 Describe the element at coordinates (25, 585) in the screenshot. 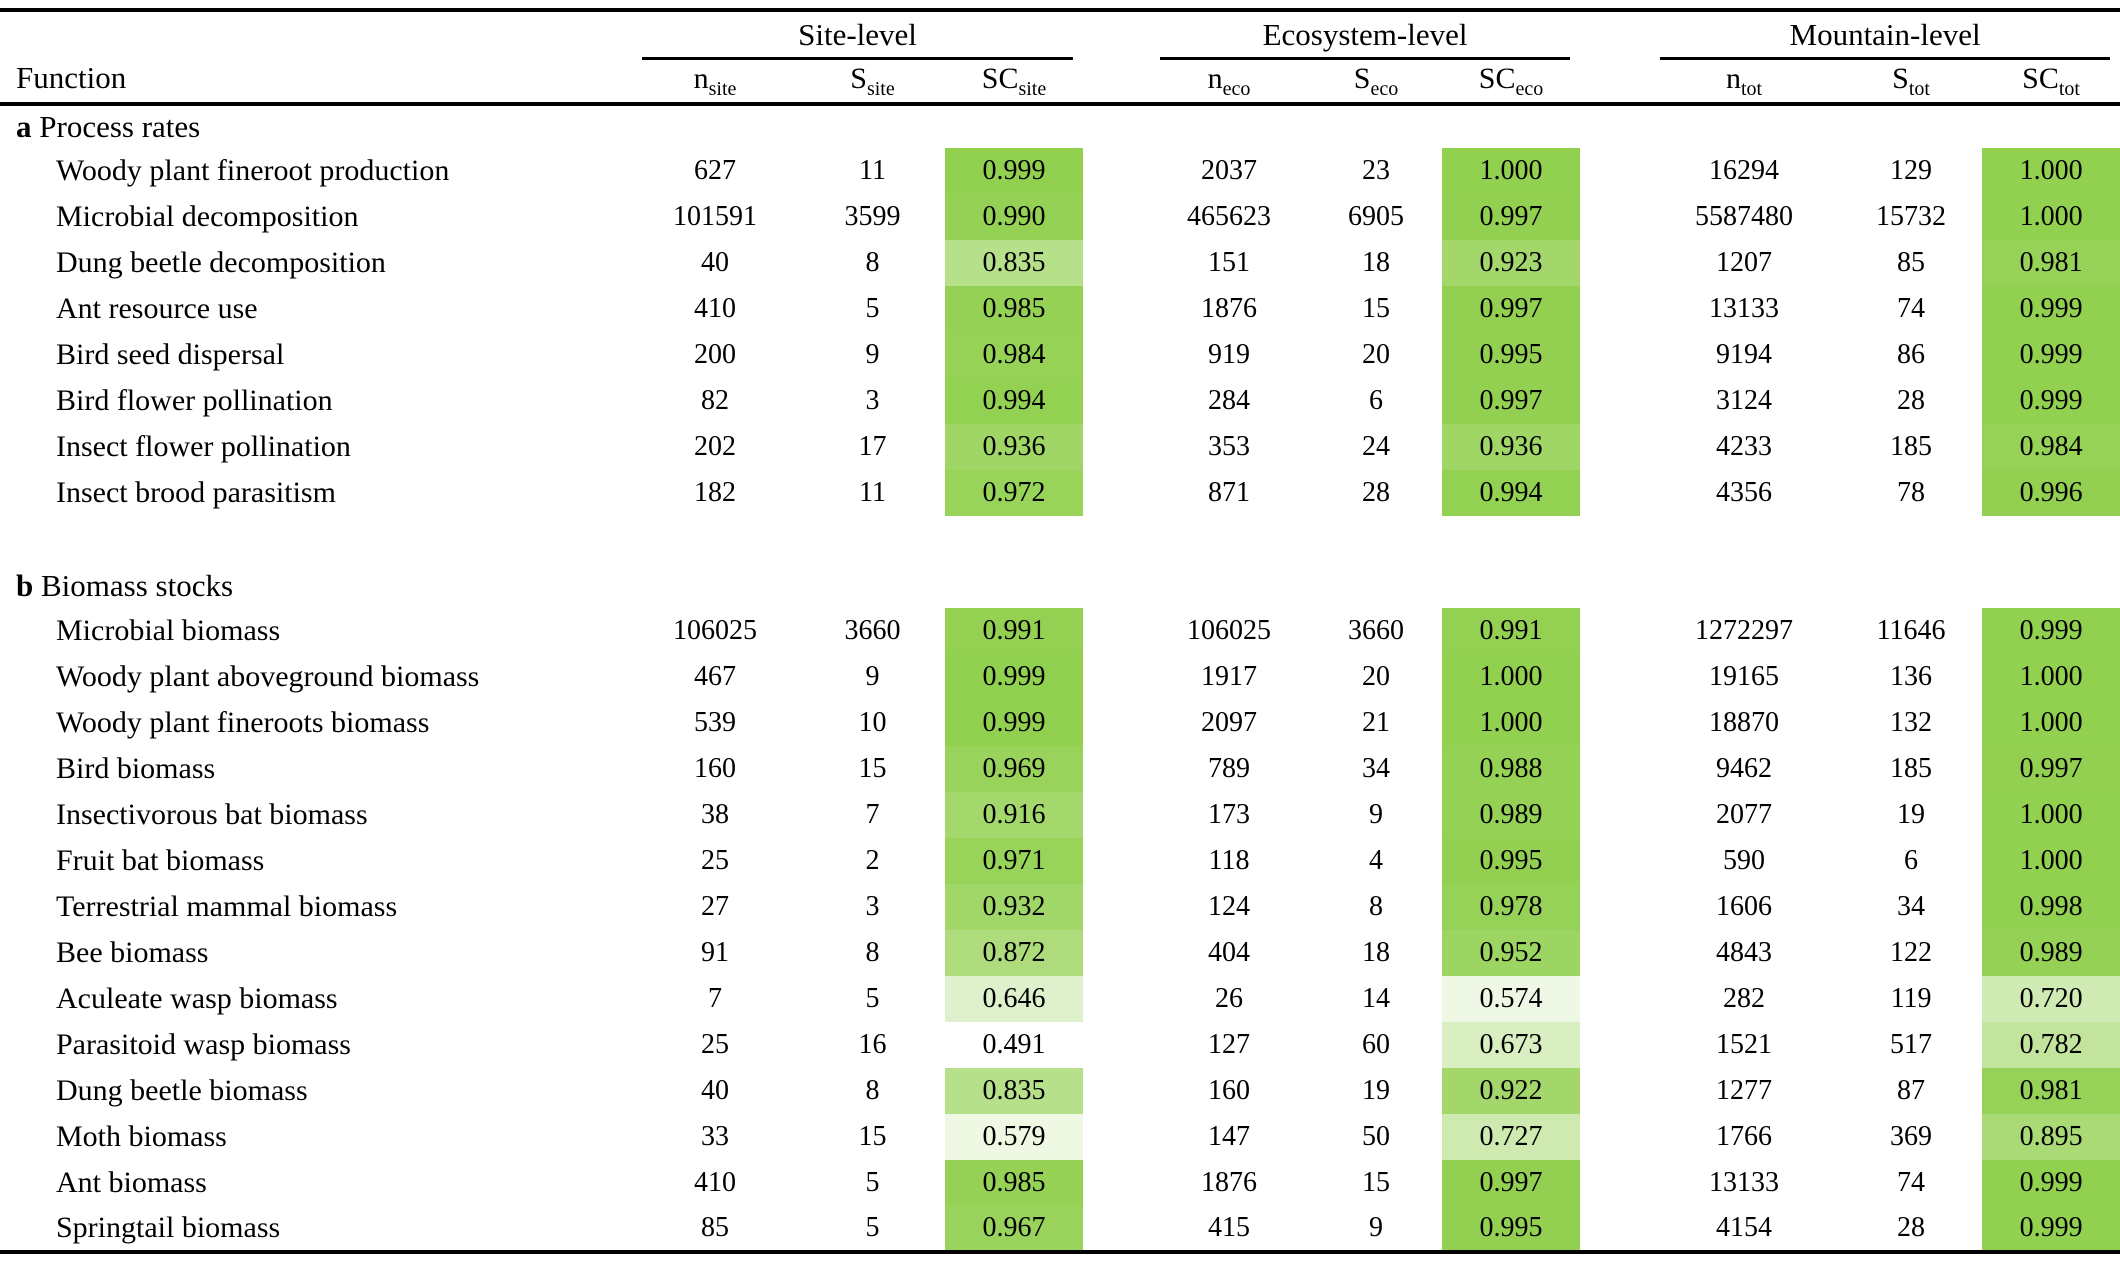

I see `section-key: b` at that location.